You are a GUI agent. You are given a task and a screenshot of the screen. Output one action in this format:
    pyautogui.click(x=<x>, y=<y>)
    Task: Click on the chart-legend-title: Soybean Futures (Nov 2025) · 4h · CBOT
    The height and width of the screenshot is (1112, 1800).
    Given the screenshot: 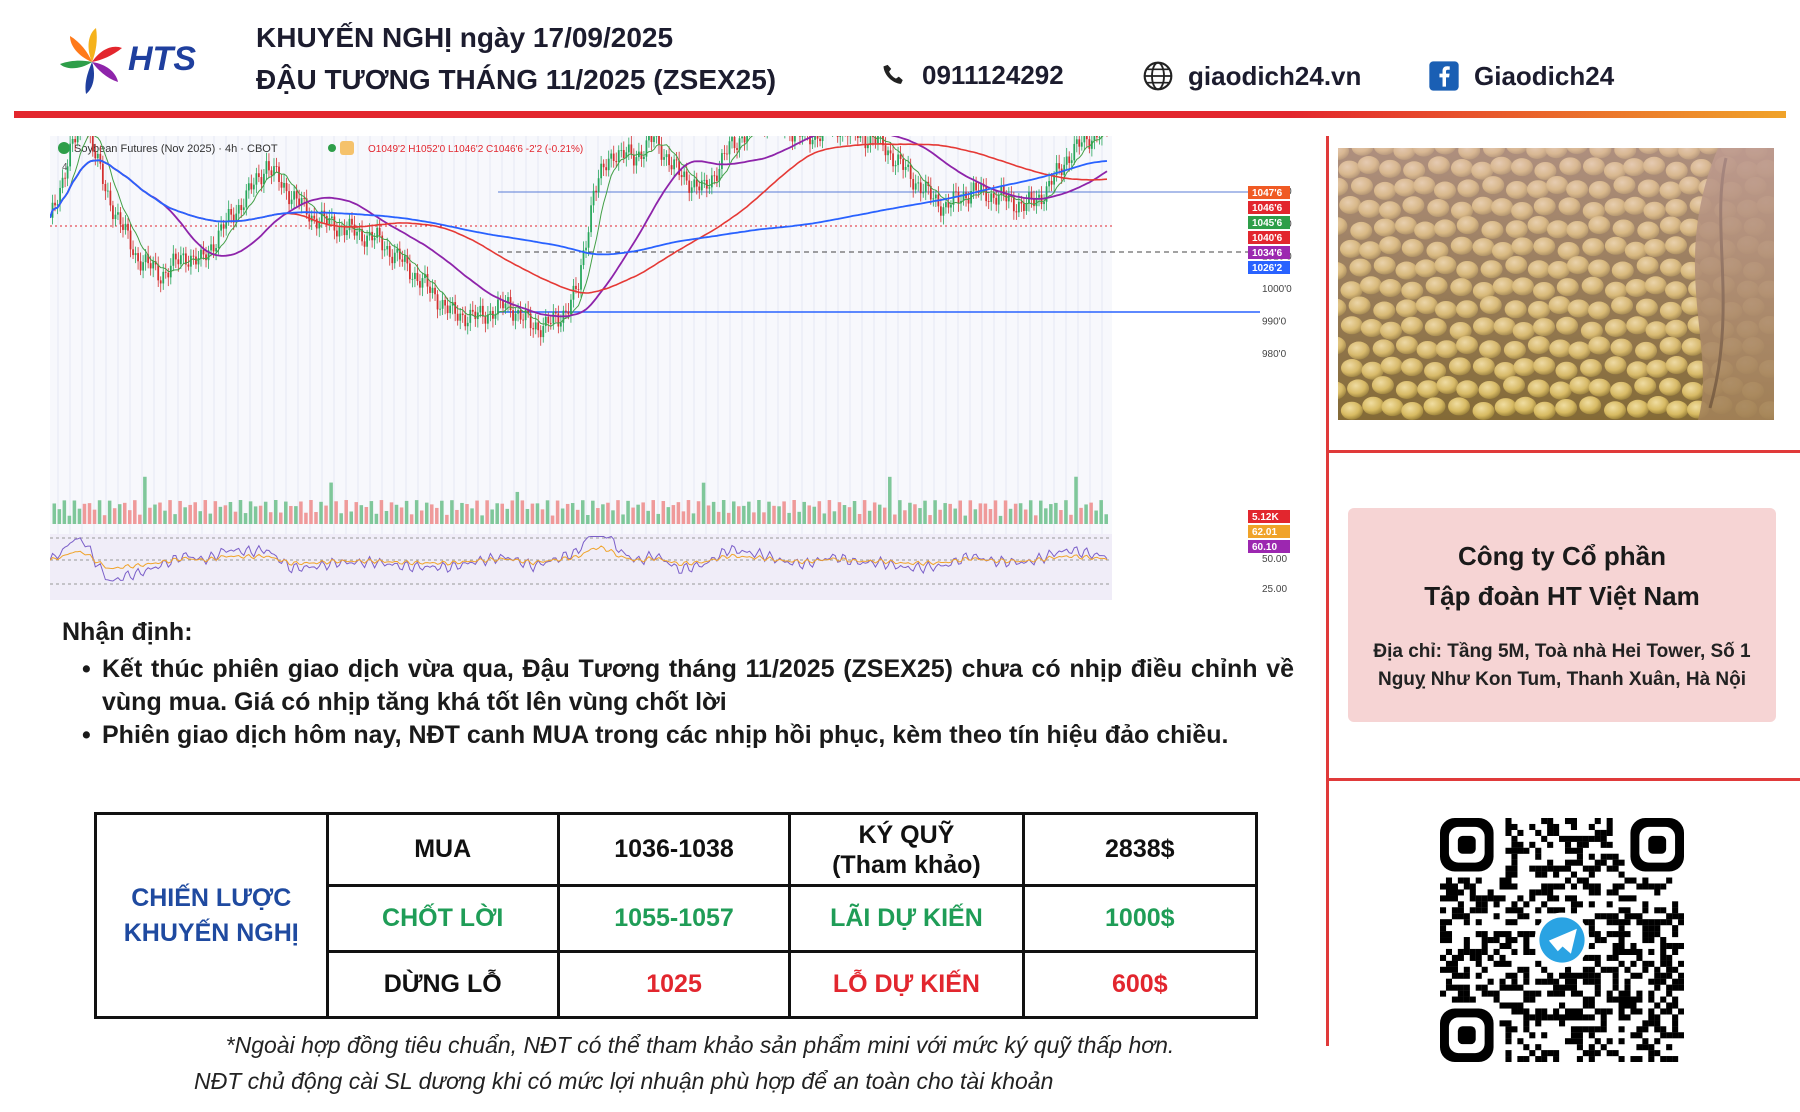 What is the action you would take?
    pyautogui.click(x=176, y=149)
    